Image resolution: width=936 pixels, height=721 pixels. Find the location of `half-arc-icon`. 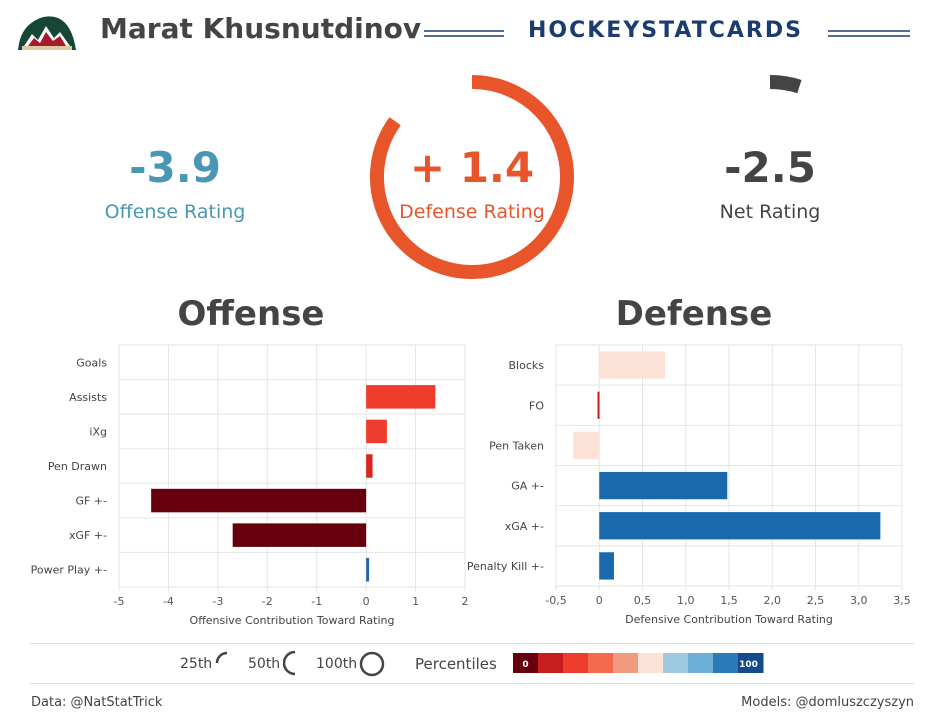

half-arc-icon is located at coordinates (289, 663).